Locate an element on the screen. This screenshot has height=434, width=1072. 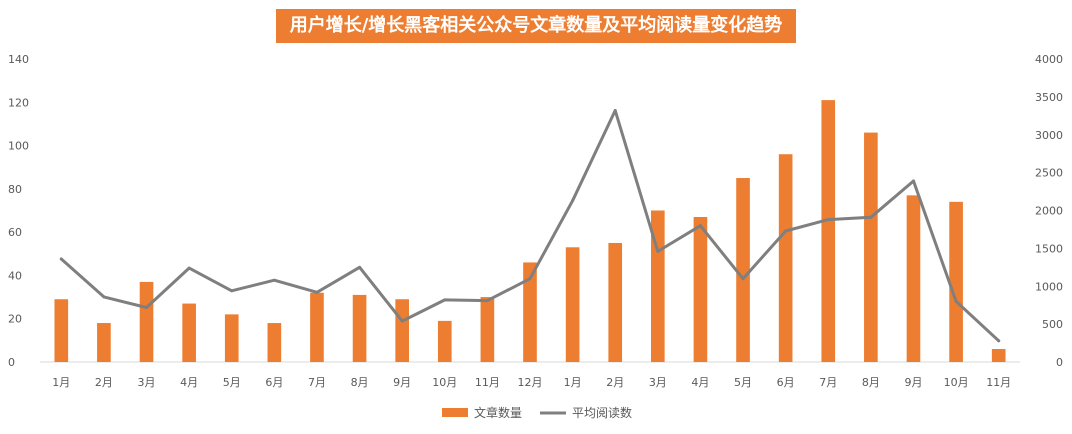
y-right-tick-label: 2000 is located at coordinates (1049, 211).